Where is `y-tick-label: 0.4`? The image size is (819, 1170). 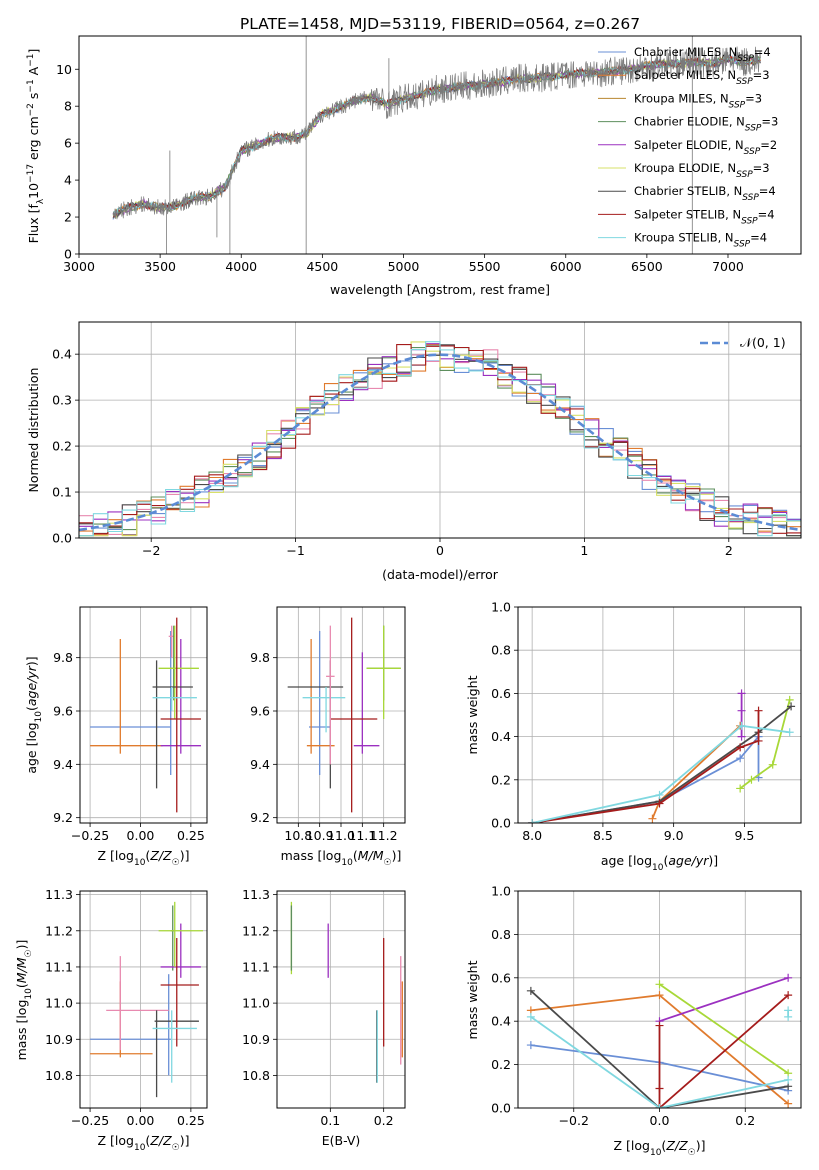 y-tick-label: 0.4 is located at coordinates (501, 1021).